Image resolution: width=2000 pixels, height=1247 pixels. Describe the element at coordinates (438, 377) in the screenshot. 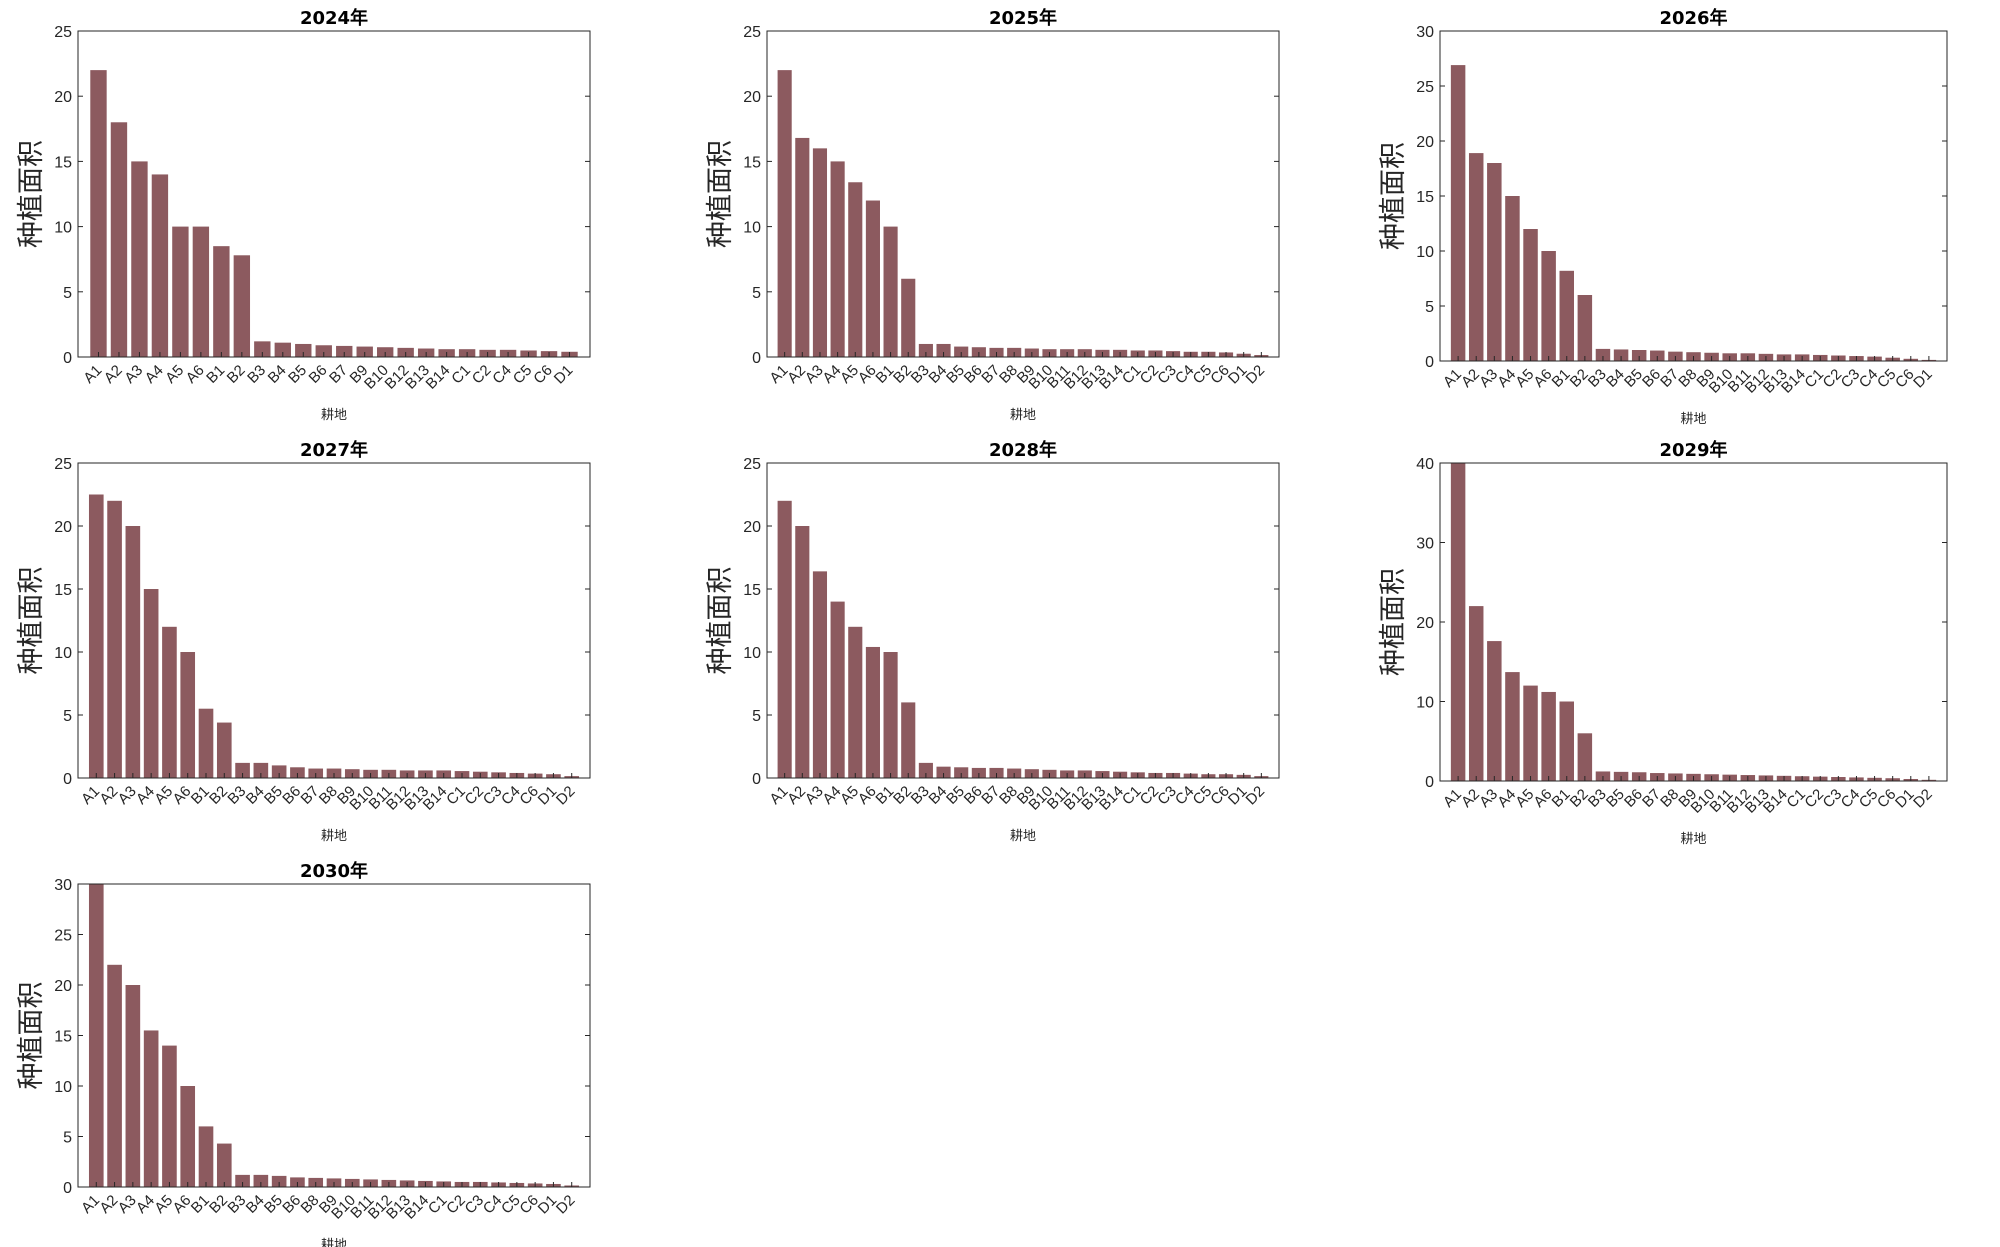

I see `x-tick-label-B14: B14` at that location.